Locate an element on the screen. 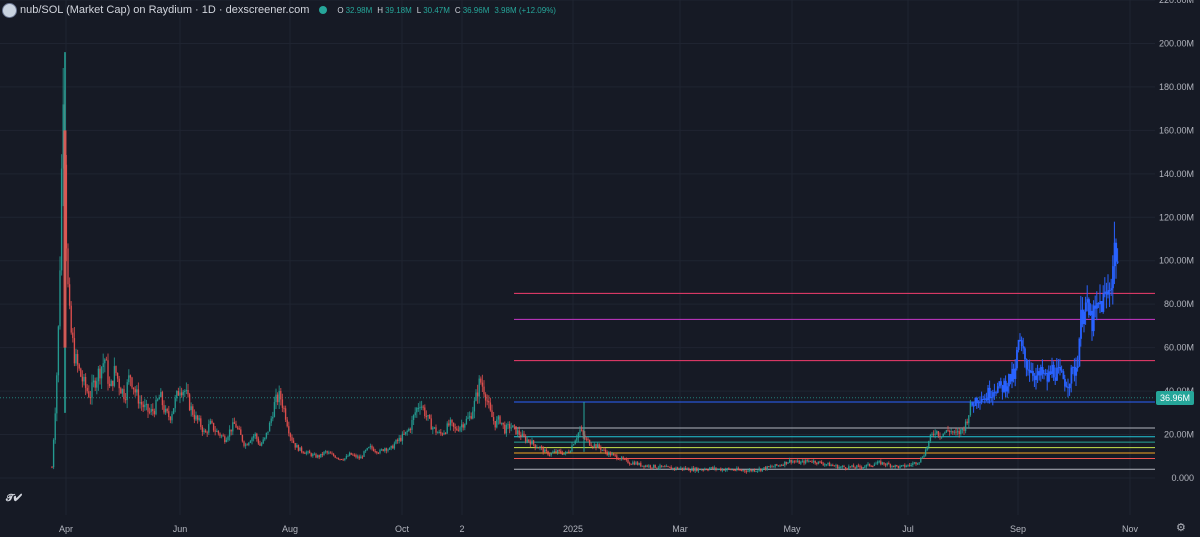 Image resolution: width=1200 pixels, height=537 pixels. gear-icon: ⚙ is located at coordinates (1181, 528).